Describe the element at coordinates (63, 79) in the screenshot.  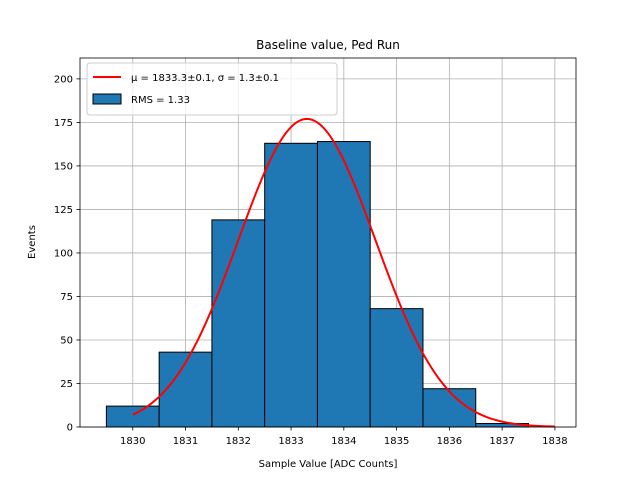
I see `y-tick-label: 200` at that location.